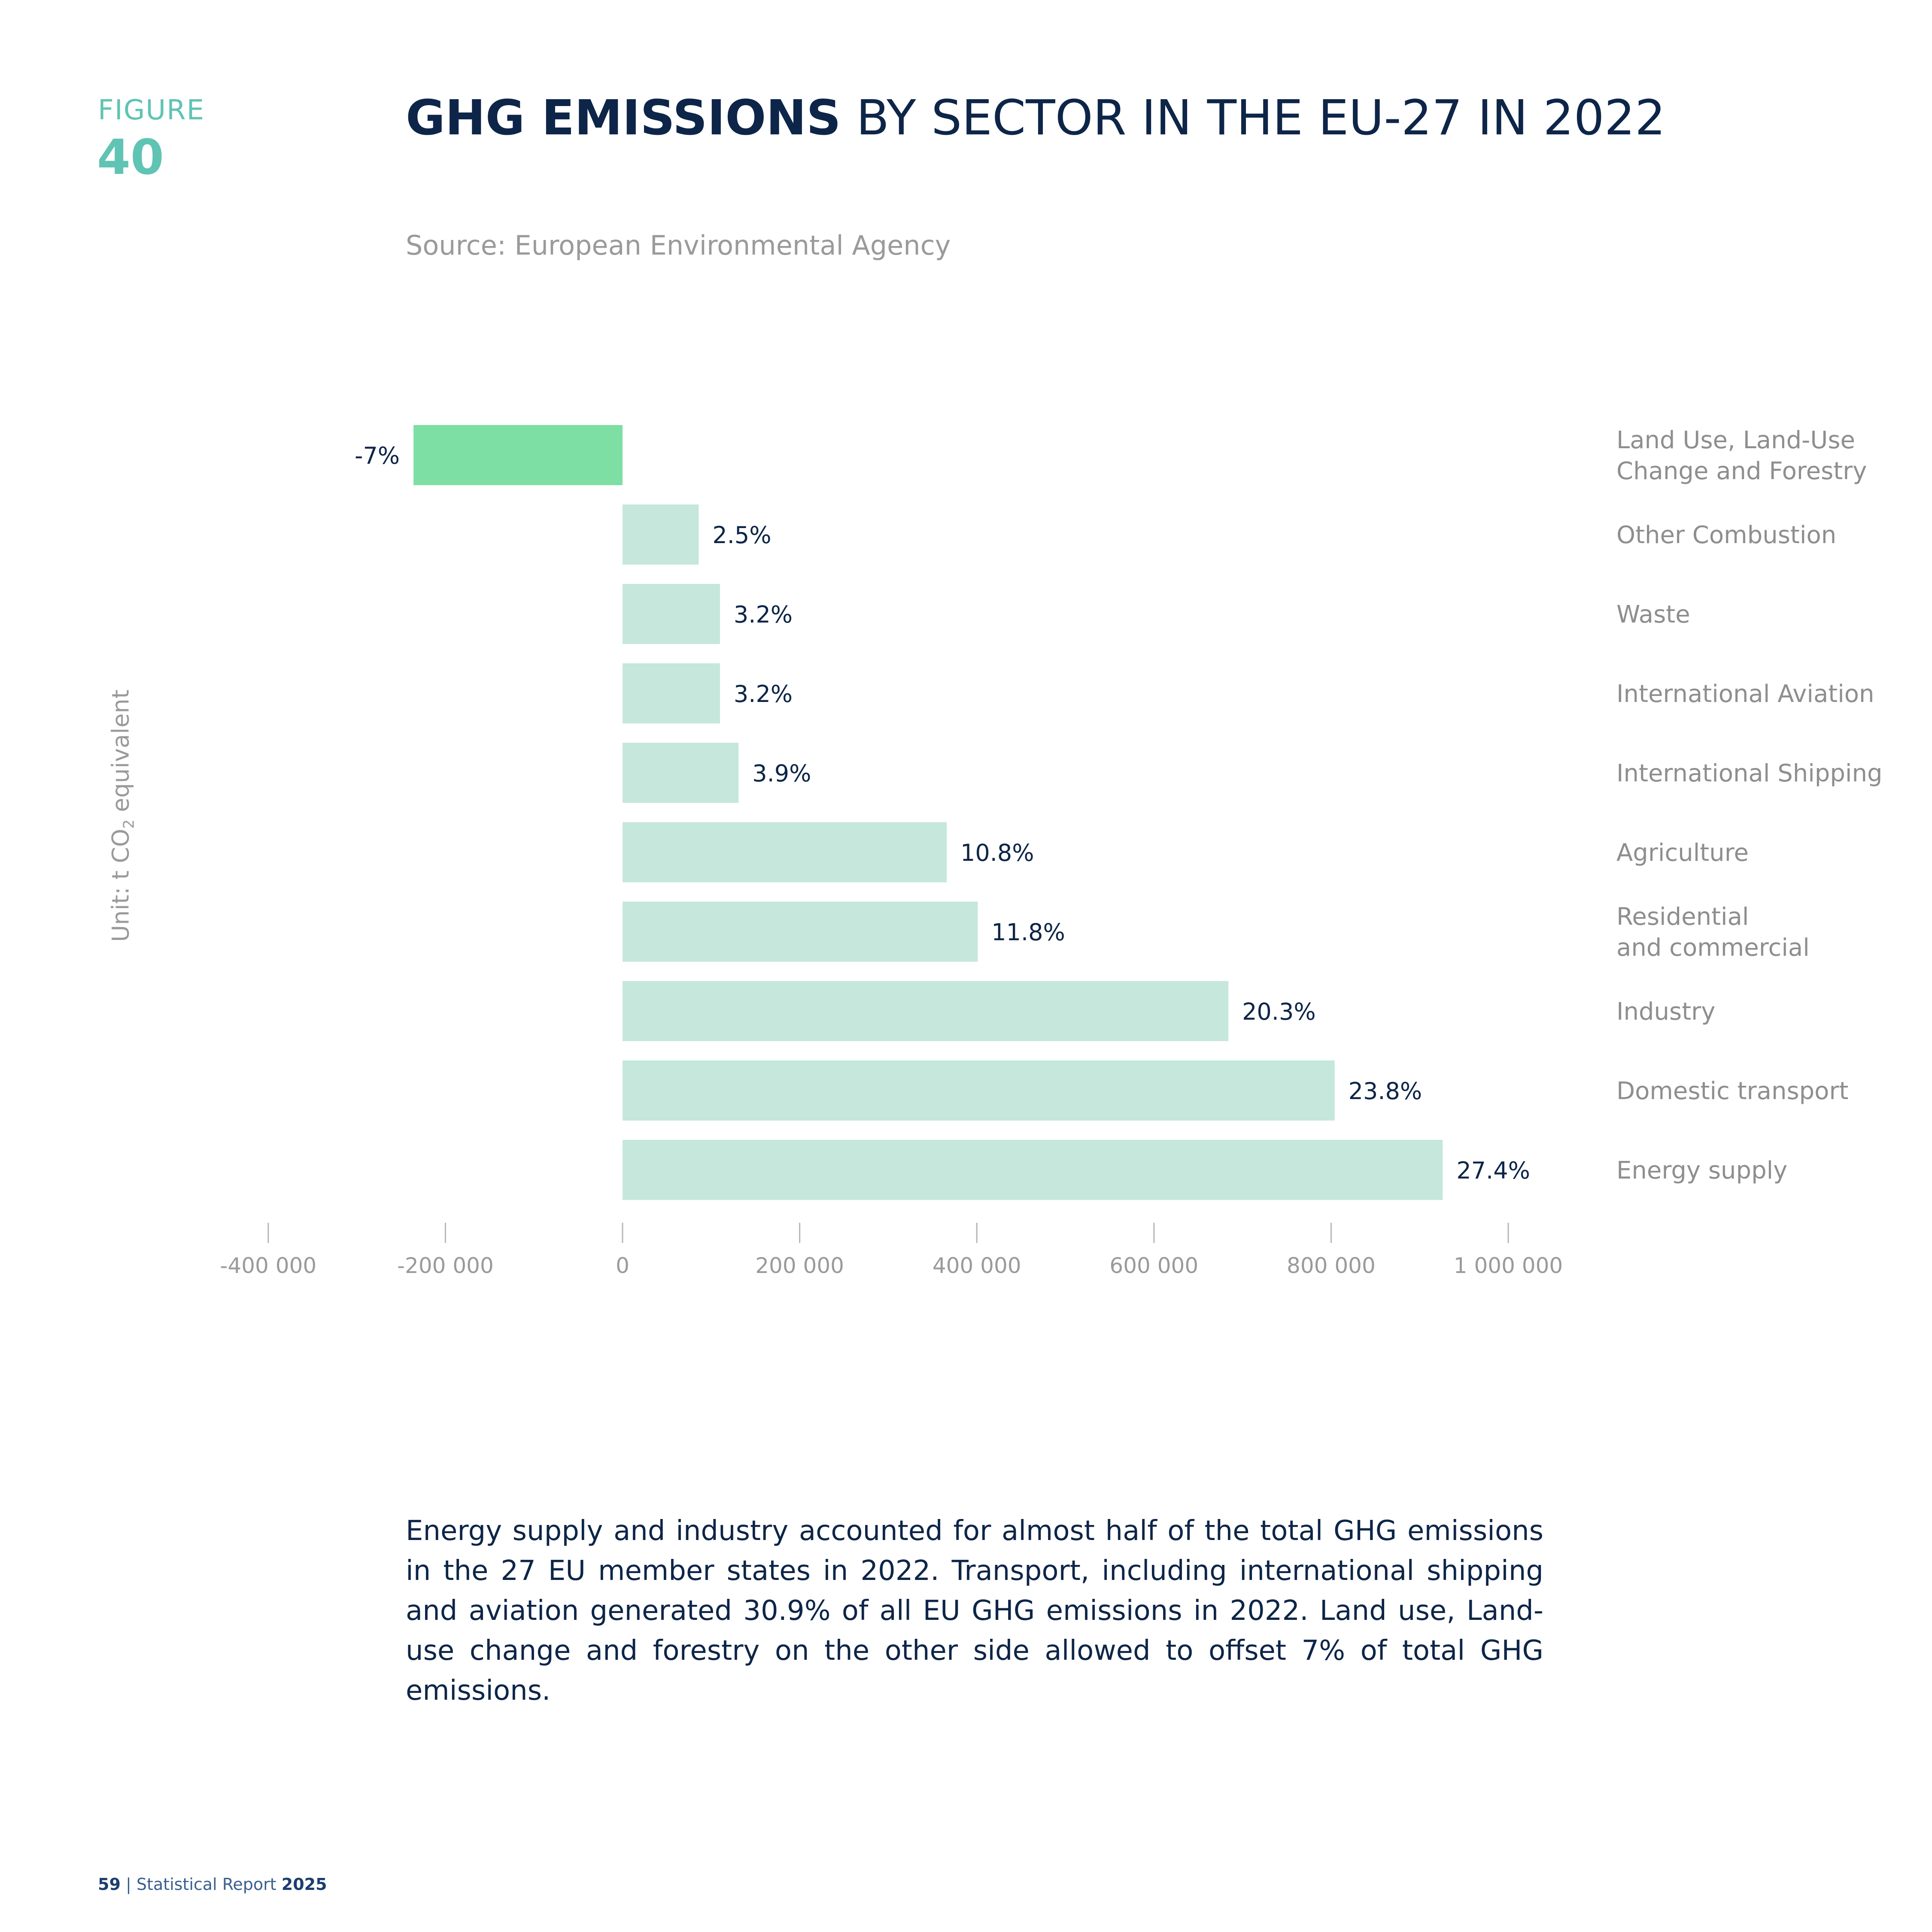  I want to click on category-label-7-0: Industry, so click(1665, 1012).